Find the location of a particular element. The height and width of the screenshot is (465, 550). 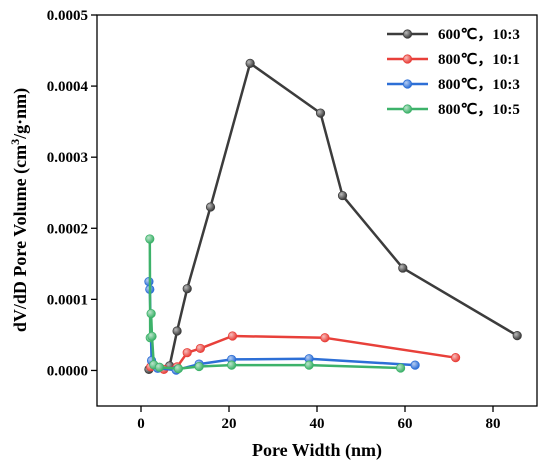

legend-item-3: 800℃，10:3 is located at coordinates (453, 85).